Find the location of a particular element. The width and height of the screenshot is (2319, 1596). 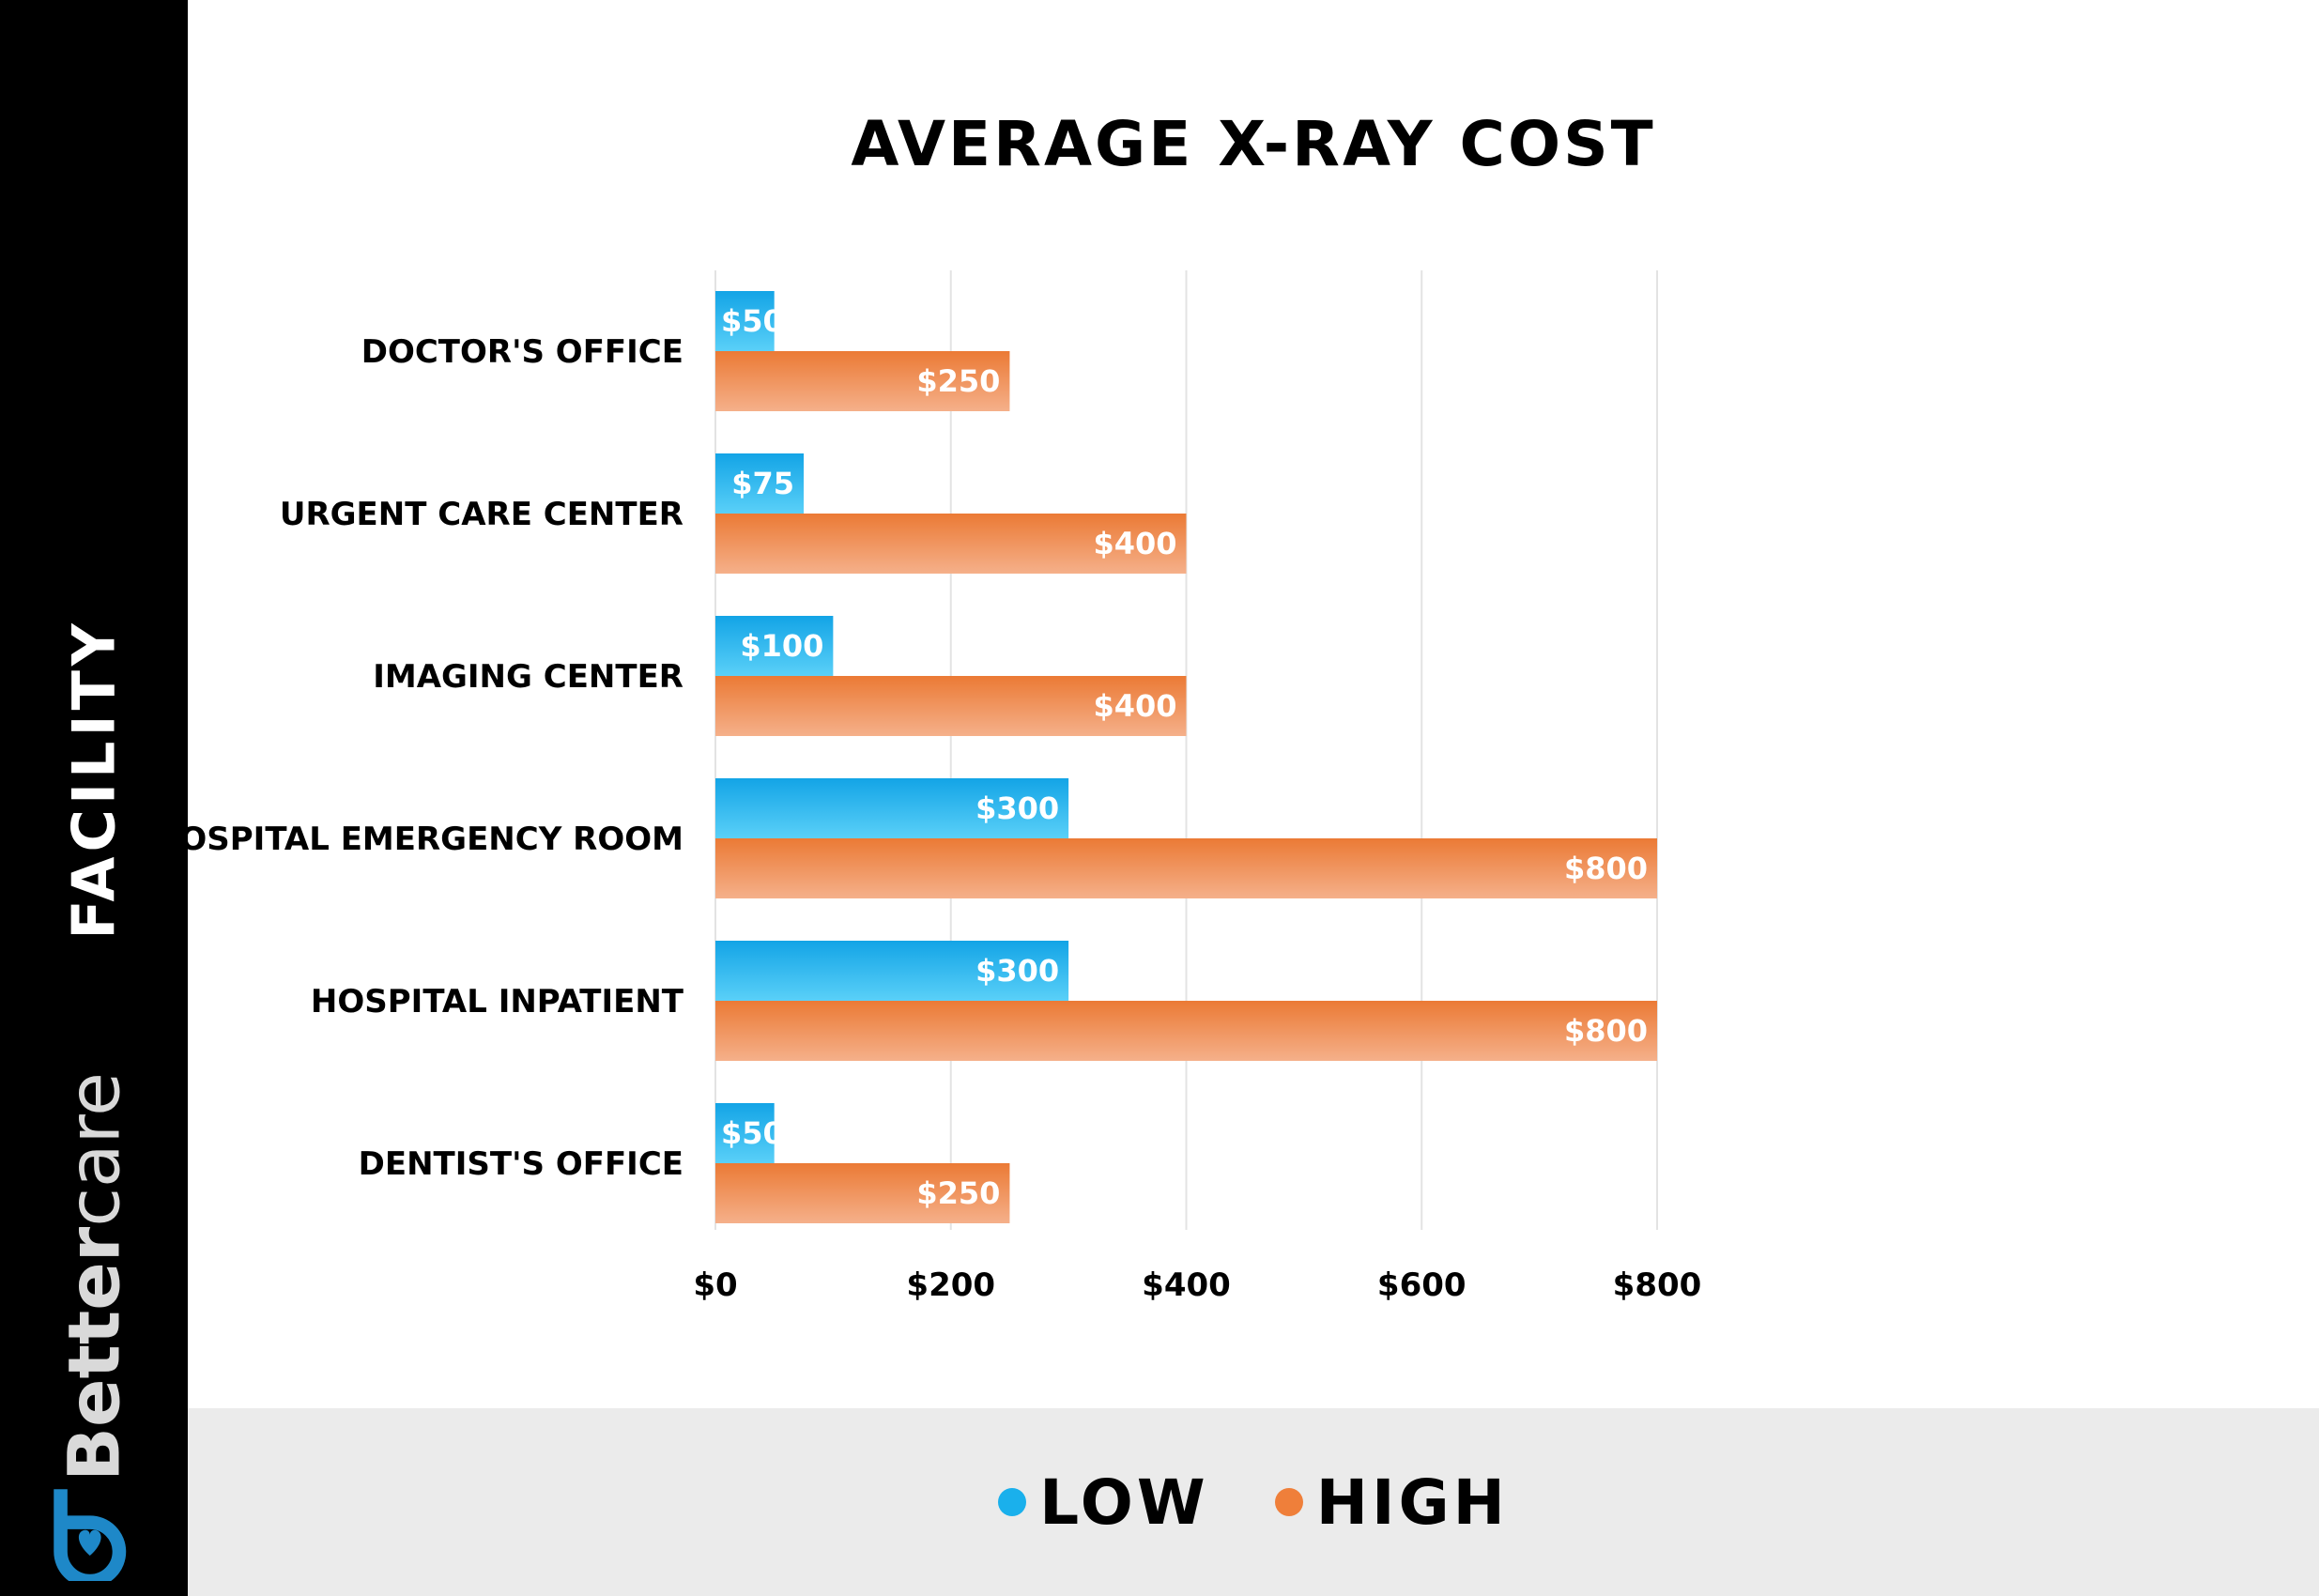

category-label: IMAGING CENTER is located at coordinates (528, 677).